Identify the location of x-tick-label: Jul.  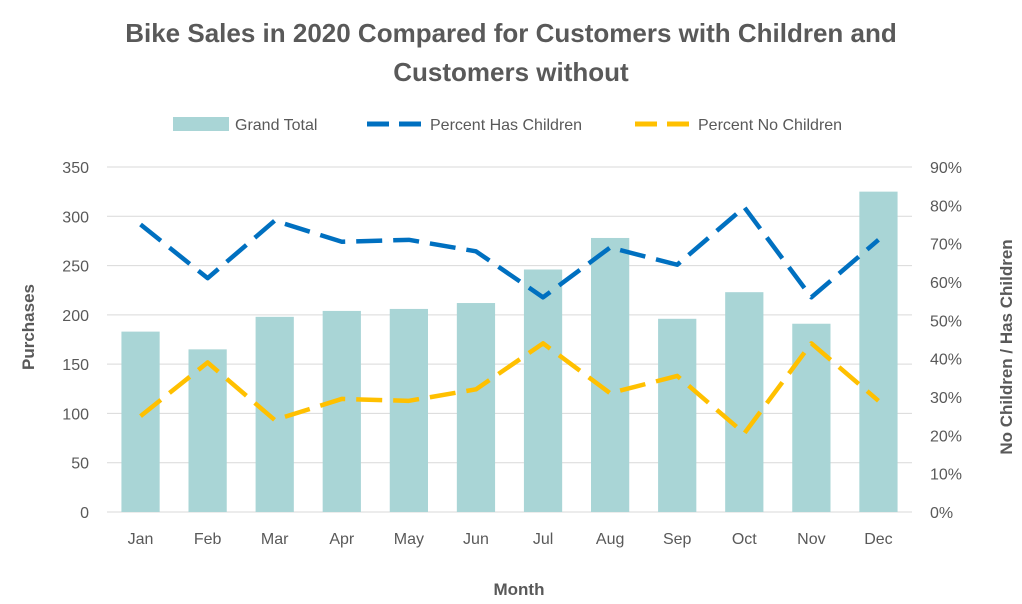
(543, 539).